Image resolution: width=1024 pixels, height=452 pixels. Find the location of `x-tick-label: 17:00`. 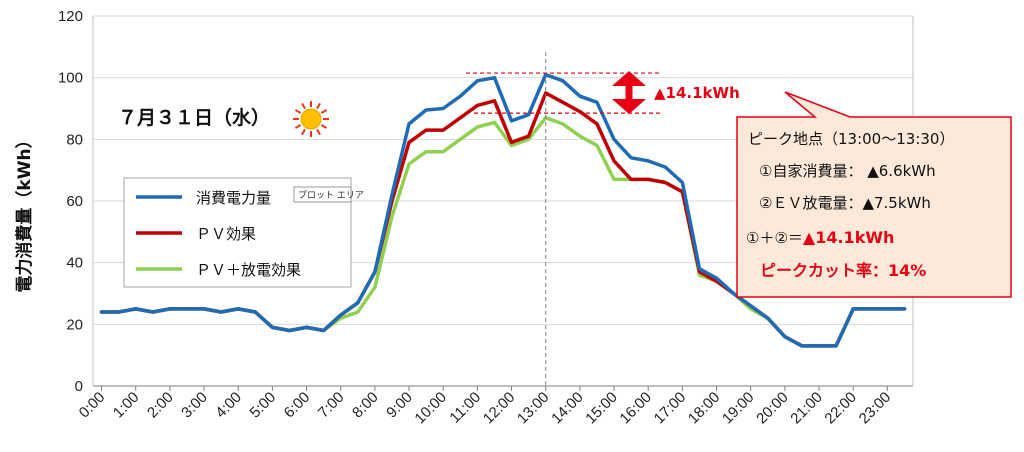

x-tick-label: 17:00 is located at coordinates (670, 408).